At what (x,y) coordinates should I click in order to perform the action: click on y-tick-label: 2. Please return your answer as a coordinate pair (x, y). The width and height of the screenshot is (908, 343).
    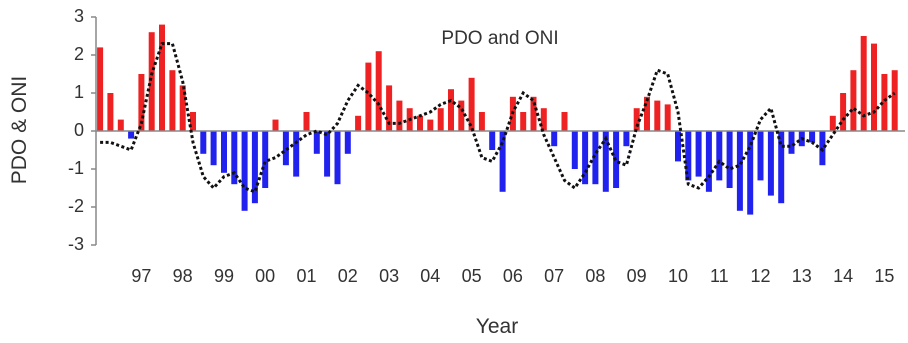
    Looking at the image, I should click on (79, 54).